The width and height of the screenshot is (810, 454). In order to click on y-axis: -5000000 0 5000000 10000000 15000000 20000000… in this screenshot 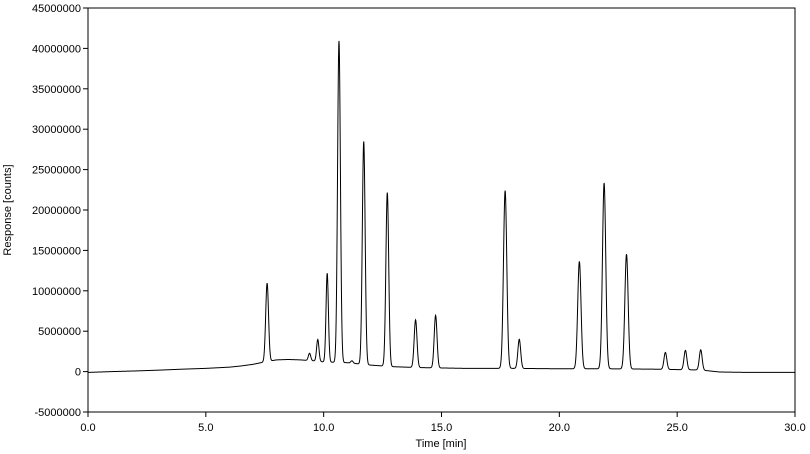, I will do `click(60, 211)`.